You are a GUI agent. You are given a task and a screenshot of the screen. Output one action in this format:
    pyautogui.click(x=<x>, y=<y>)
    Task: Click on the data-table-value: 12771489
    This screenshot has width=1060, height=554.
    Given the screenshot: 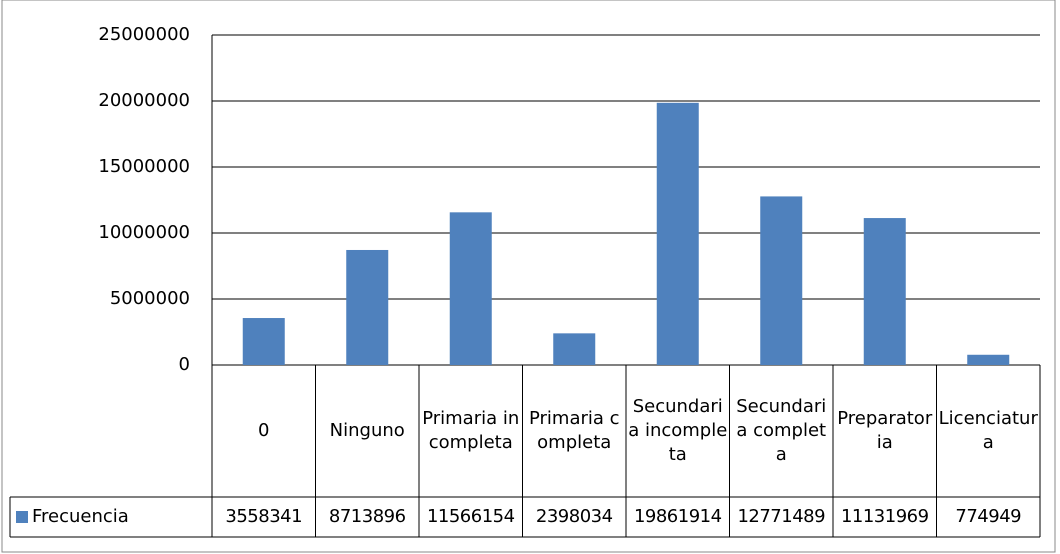 What is the action you would take?
    pyautogui.click(x=781, y=516)
    